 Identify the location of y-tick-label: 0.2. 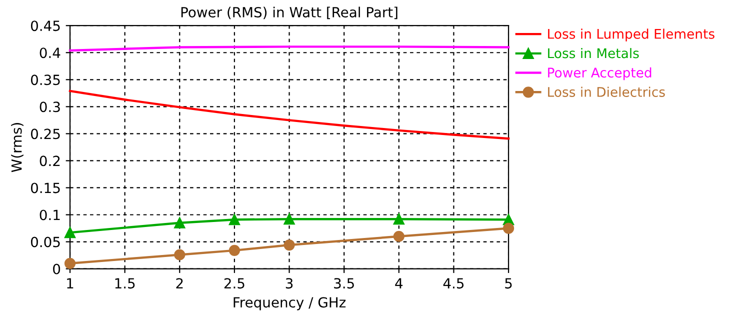
(50, 161).